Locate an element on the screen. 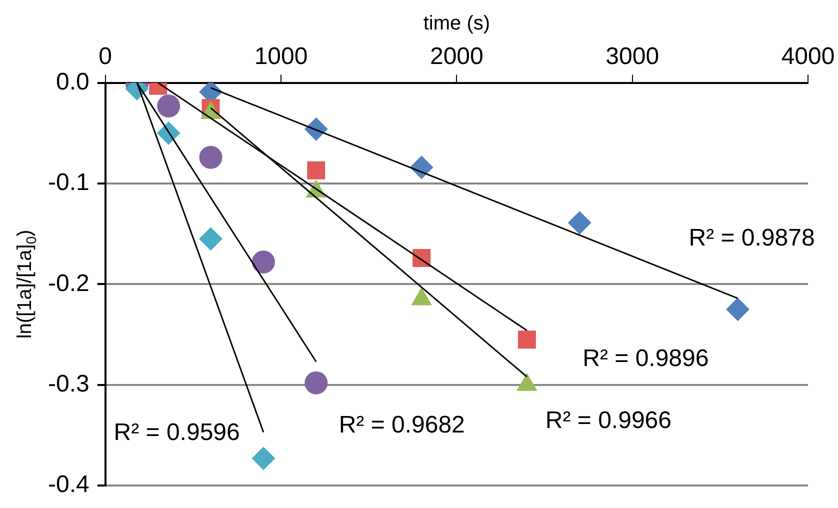 This screenshot has width=838, height=508. x-tick-label: 3000 is located at coordinates (633, 56).